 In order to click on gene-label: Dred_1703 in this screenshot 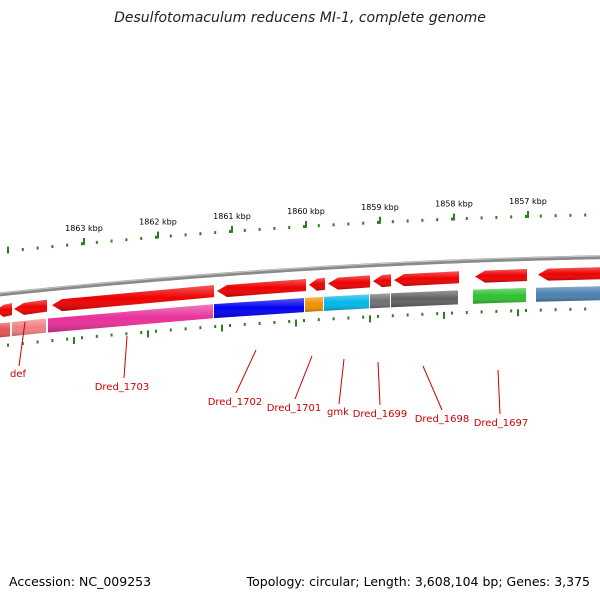, I will do `click(122, 387)`.